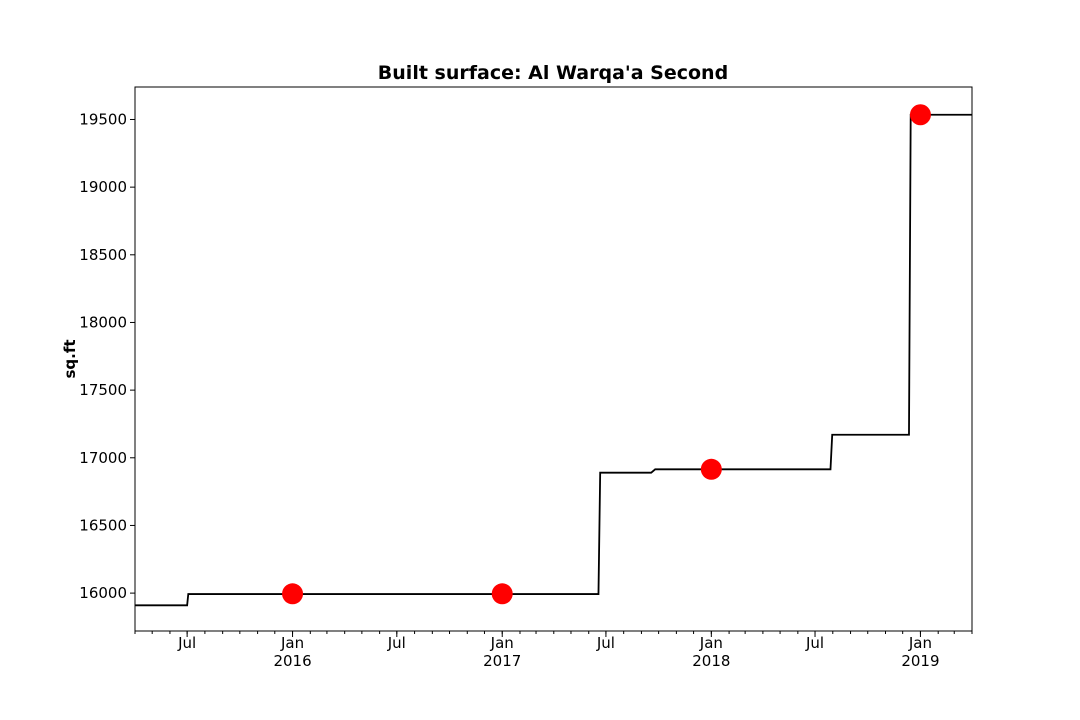  What do you see at coordinates (292, 661) in the screenshot?
I see `x-tick-year-label: 2016` at bounding box center [292, 661].